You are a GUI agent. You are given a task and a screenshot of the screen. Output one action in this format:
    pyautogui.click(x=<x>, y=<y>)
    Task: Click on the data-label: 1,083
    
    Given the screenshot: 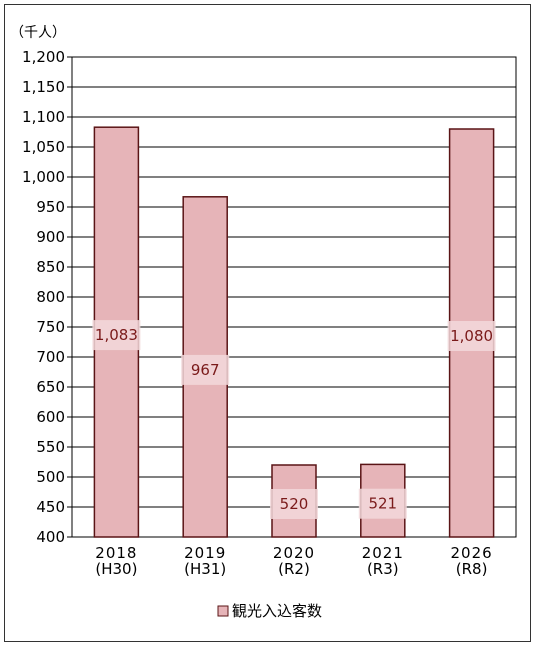 What is the action you would take?
    pyautogui.click(x=116, y=335)
    